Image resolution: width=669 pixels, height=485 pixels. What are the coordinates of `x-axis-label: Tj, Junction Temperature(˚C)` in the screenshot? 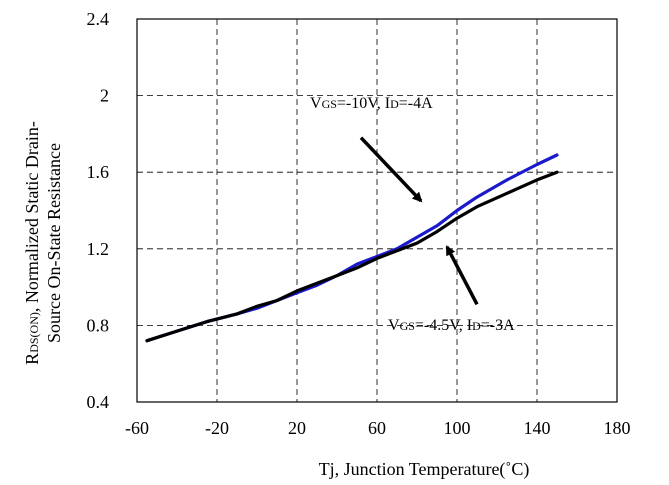 It's located at (424, 469).